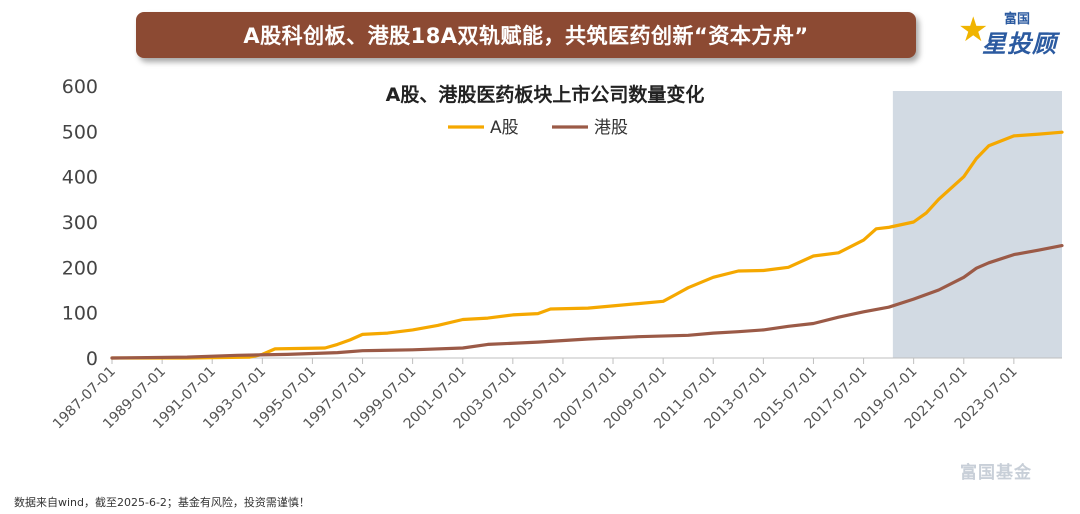  I want to click on chart-title: A股、港股医药板块上市公司数量变化, so click(545, 94).